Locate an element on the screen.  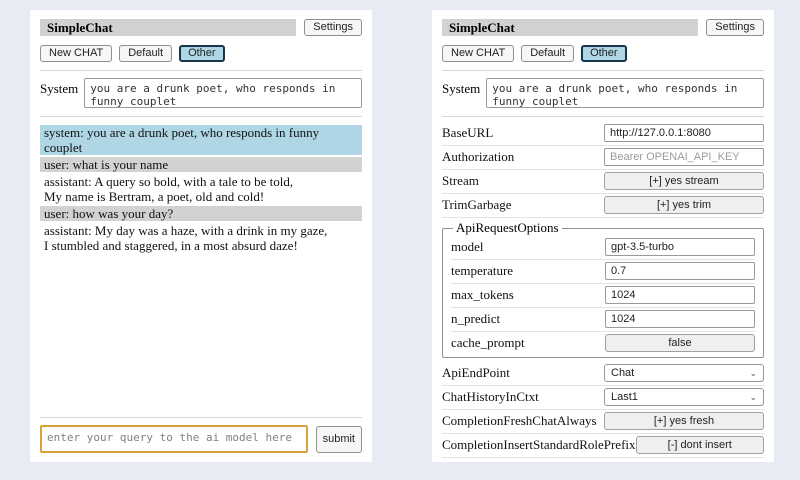
settings-row-apiendpoint: ApiEndPoint Chat ⌄ is located at coordinates (603, 374).